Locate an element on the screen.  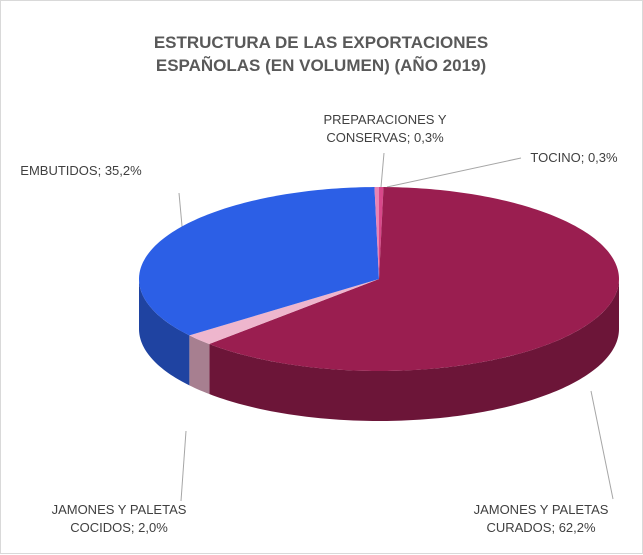
label-value: 2,0% is located at coordinates (153, 527).